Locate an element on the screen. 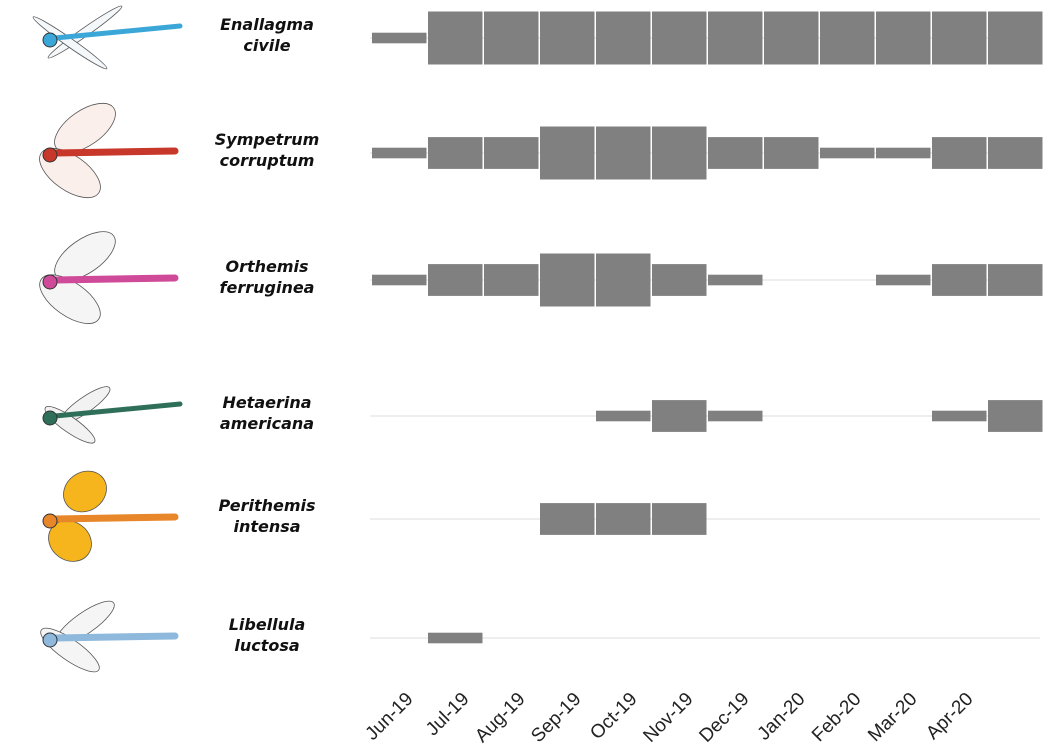 The height and width of the screenshot is (755, 1054). species-label: Enallagma civile is located at coordinates (267, 35).